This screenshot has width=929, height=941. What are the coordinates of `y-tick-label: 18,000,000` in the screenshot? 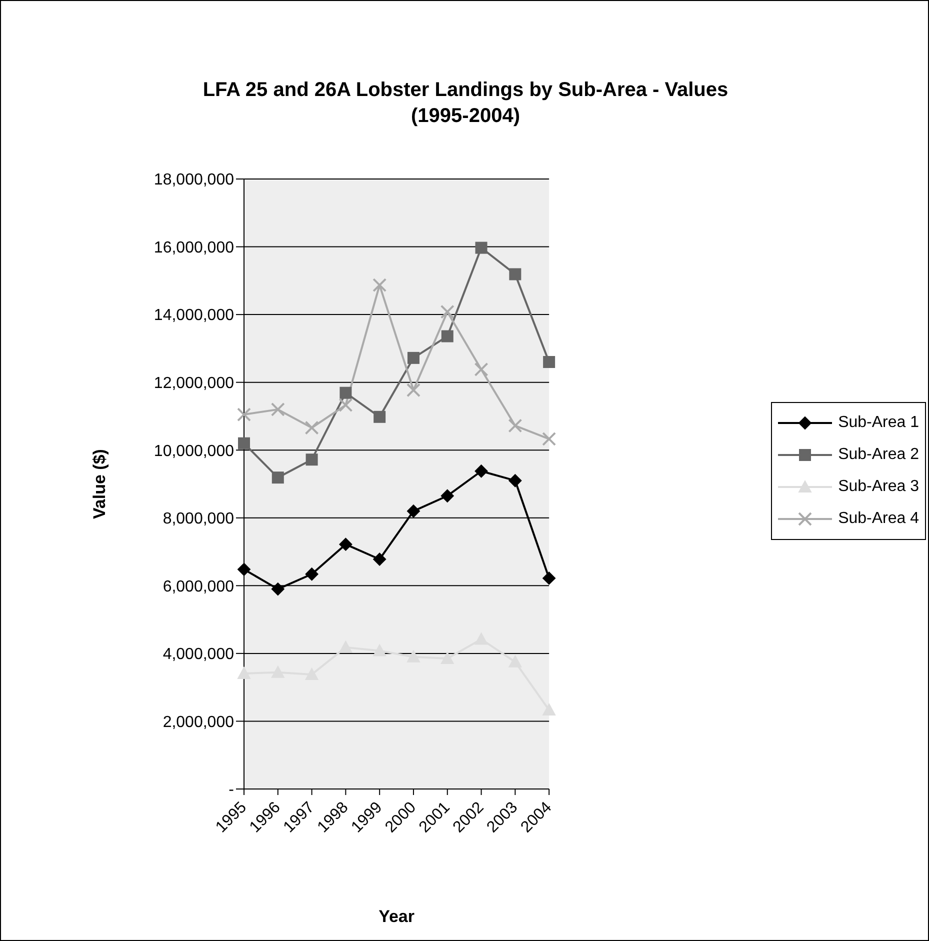 It's located at (194, 180).